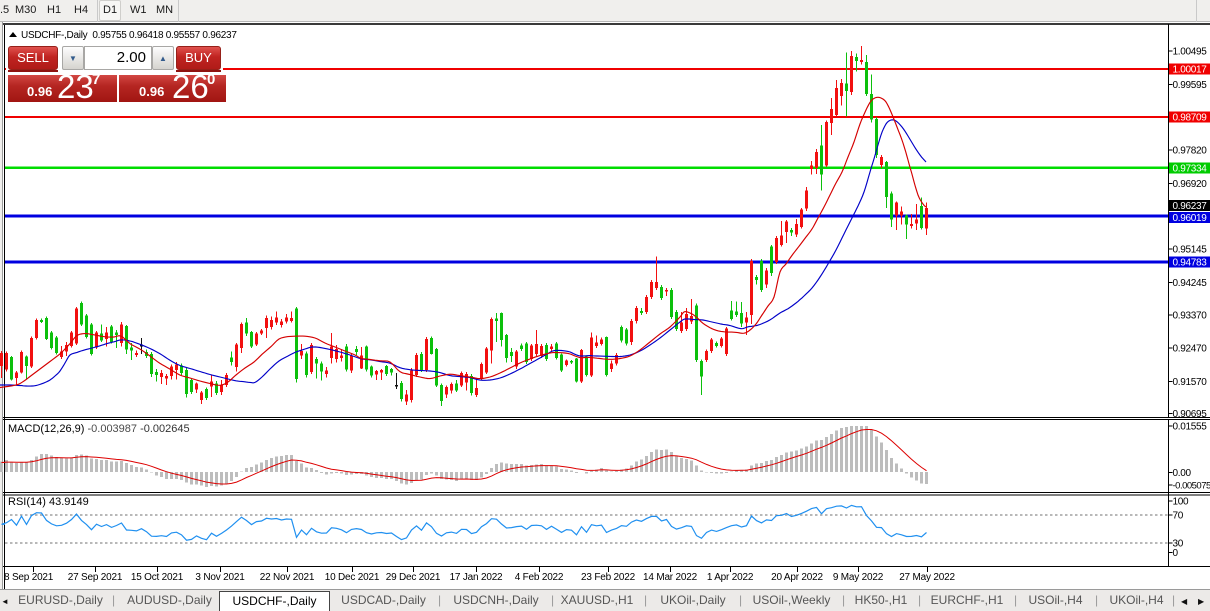 The width and height of the screenshot is (1210, 611). Describe the element at coordinates (1190, 151) in the screenshot. I see `svg-text: 0.97820` at that location.